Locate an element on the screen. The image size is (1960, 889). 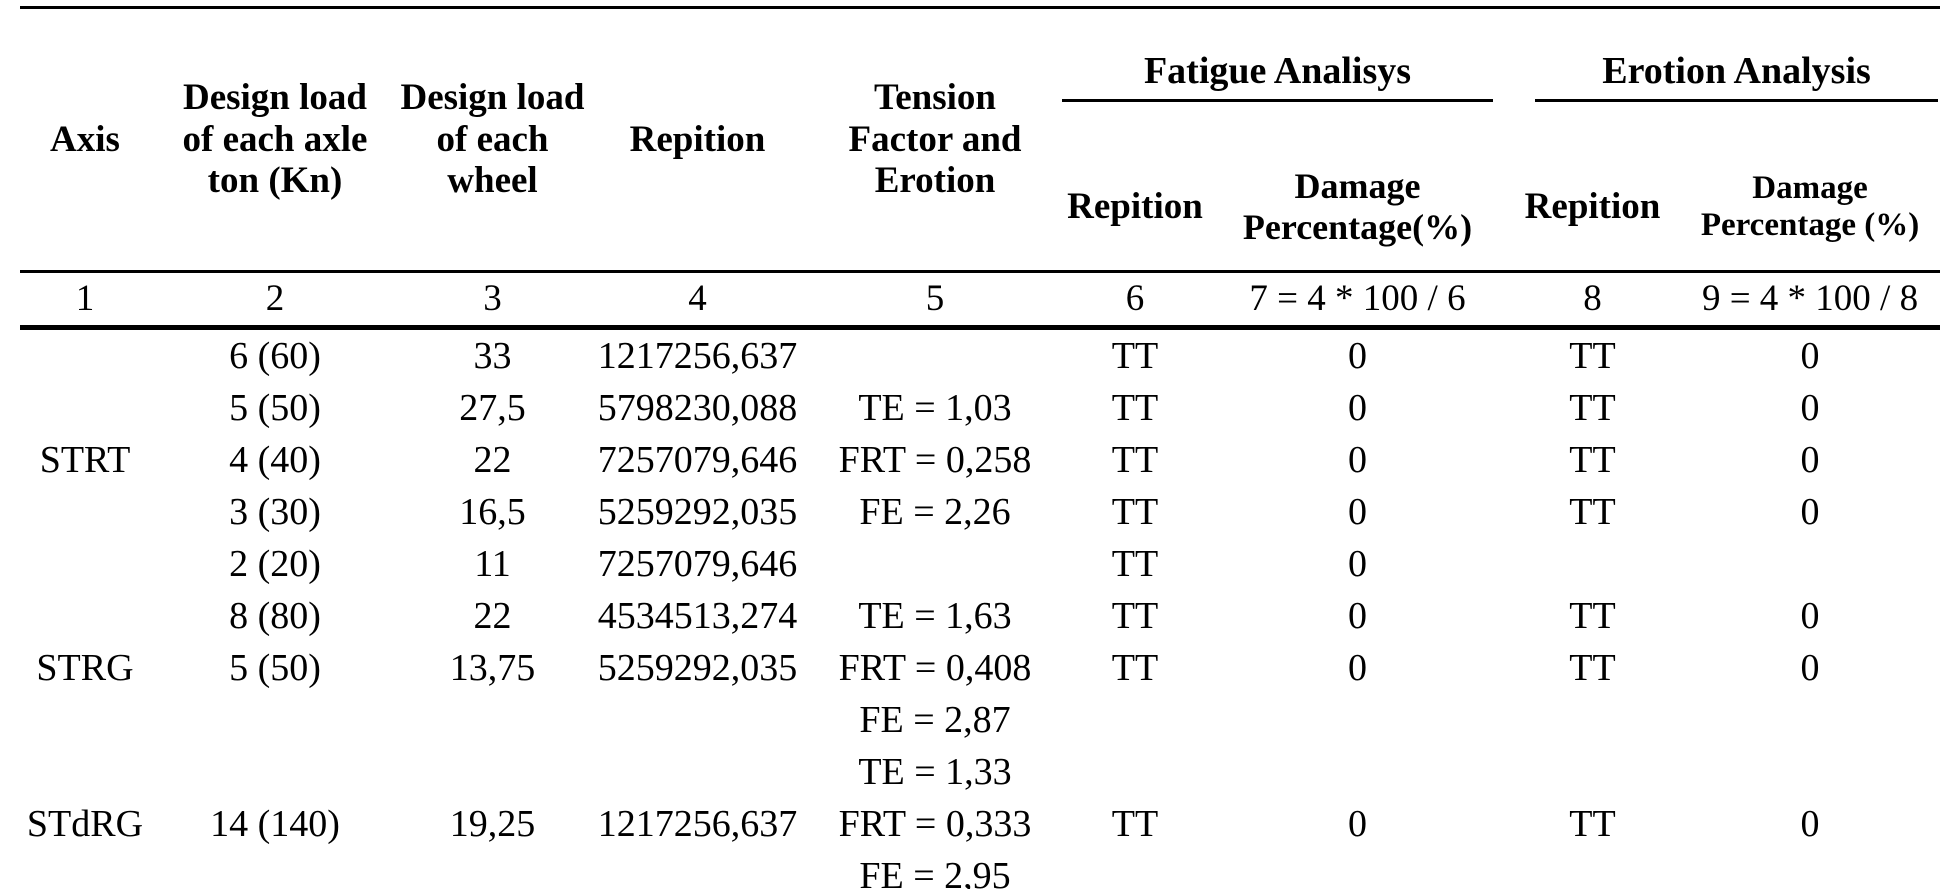
cell-repition: 5798230,088 is located at coordinates (697, 407).